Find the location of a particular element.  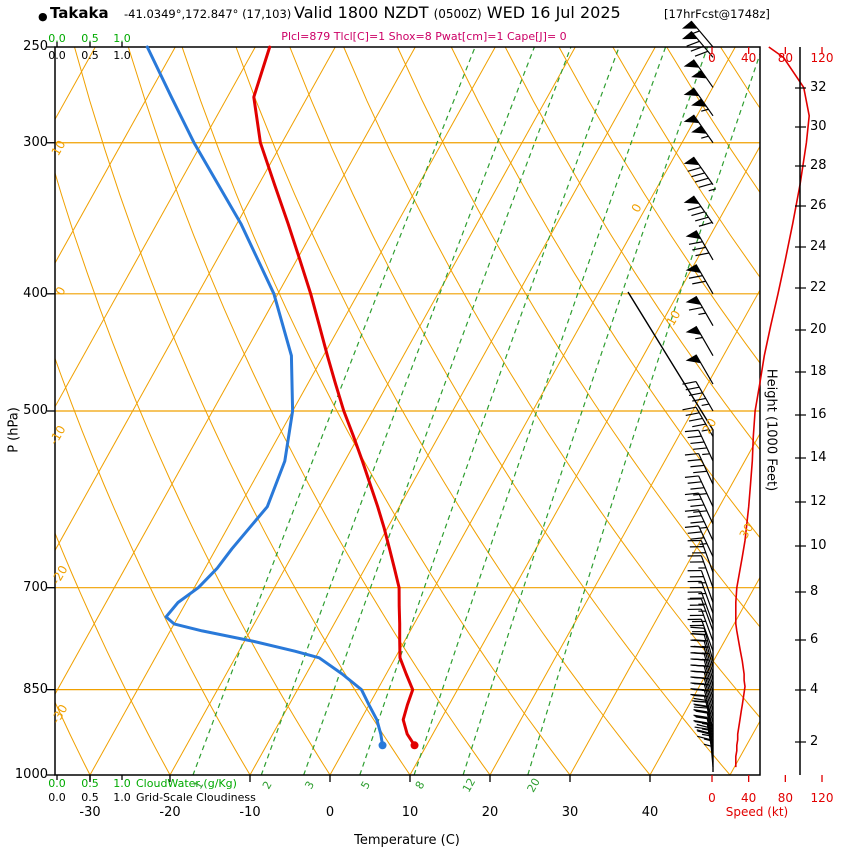

cloudiness-scale-bottom: 1.0 is located at coordinates (122, 797).